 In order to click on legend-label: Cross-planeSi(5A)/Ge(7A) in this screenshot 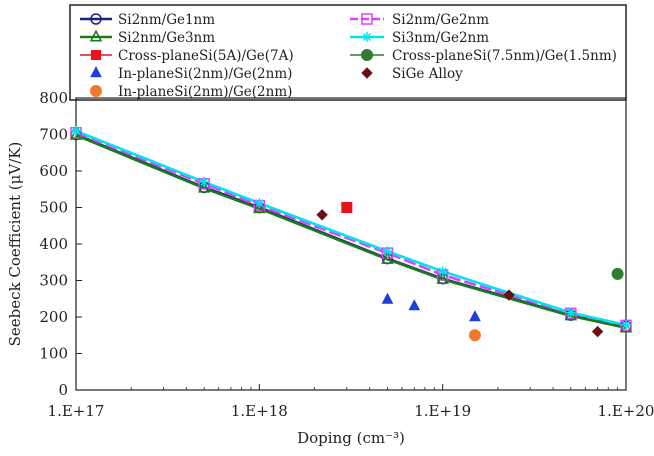, I will do `click(206, 56)`.